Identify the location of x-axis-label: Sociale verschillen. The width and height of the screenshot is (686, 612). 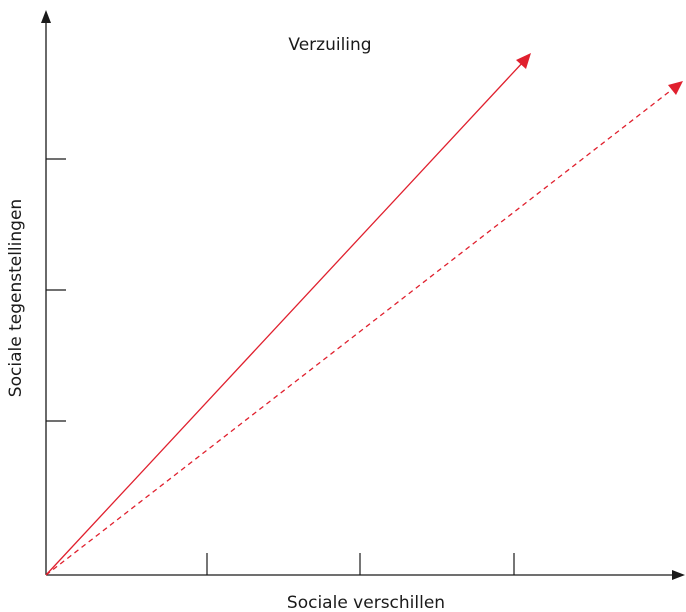
(366, 602).